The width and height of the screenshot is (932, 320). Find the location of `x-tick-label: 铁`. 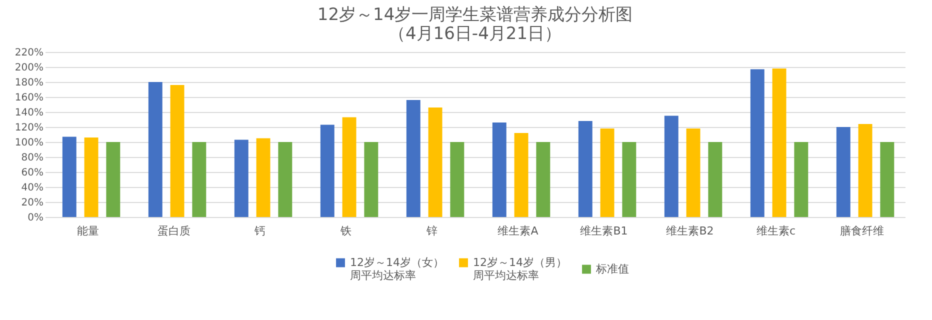

x-tick-label: 铁 is located at coordinates (346, 231).